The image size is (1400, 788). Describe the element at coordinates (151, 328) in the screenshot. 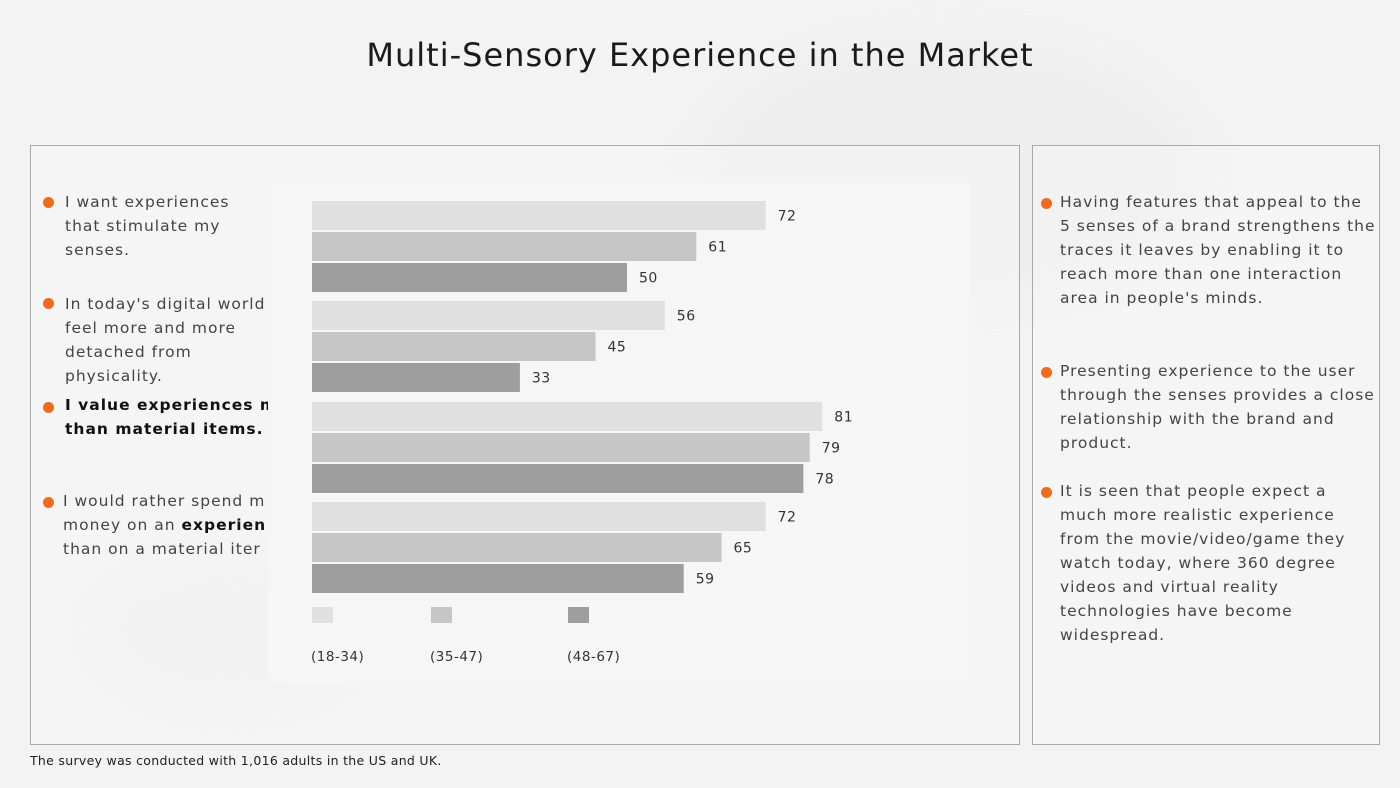

I see `statement-line: feel more and more` at that location.